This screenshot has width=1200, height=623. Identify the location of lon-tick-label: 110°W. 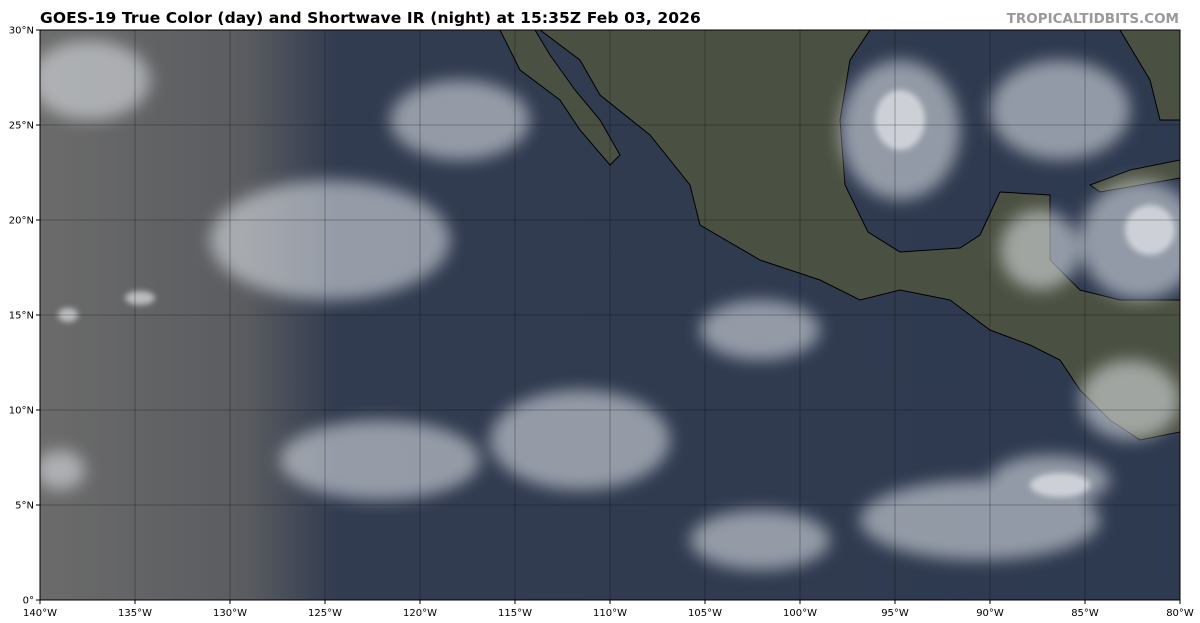
(610, 613).